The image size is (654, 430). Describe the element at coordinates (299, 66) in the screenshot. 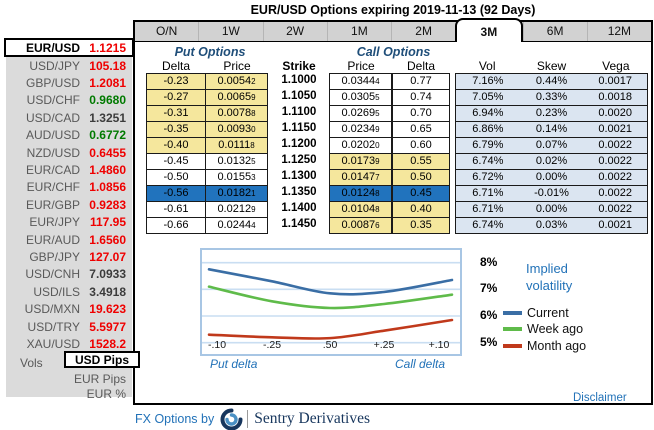

I see `column-header-strike: Strike` at that location.